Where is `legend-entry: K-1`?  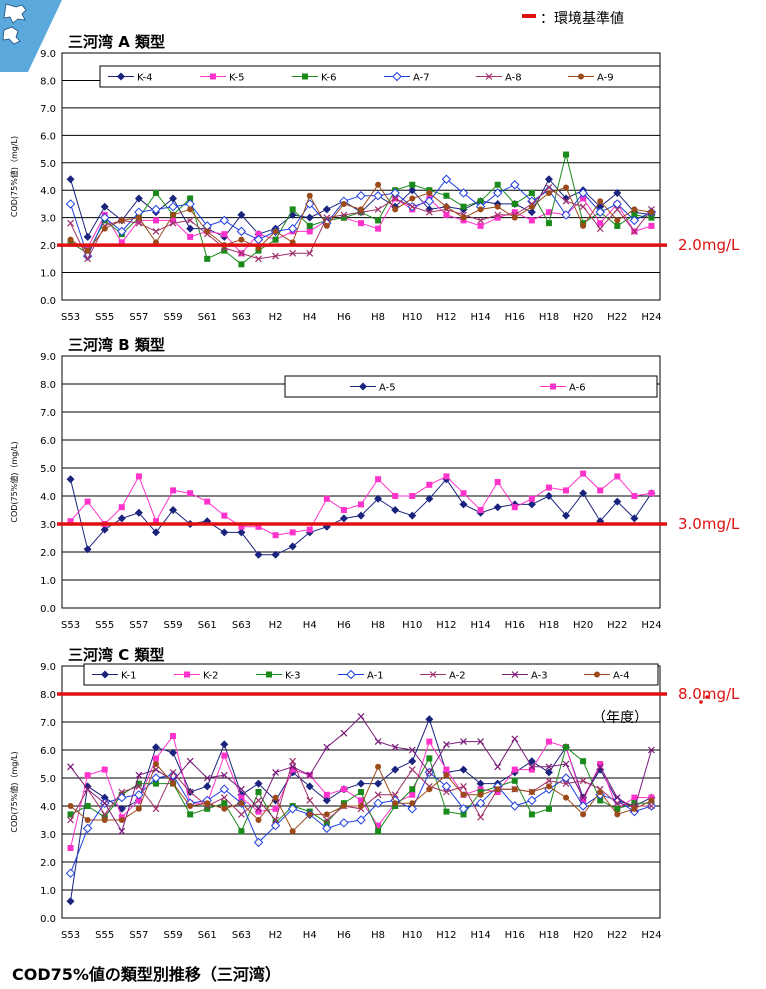 legend-entry: K-1 is located at coordinates (114, 676).